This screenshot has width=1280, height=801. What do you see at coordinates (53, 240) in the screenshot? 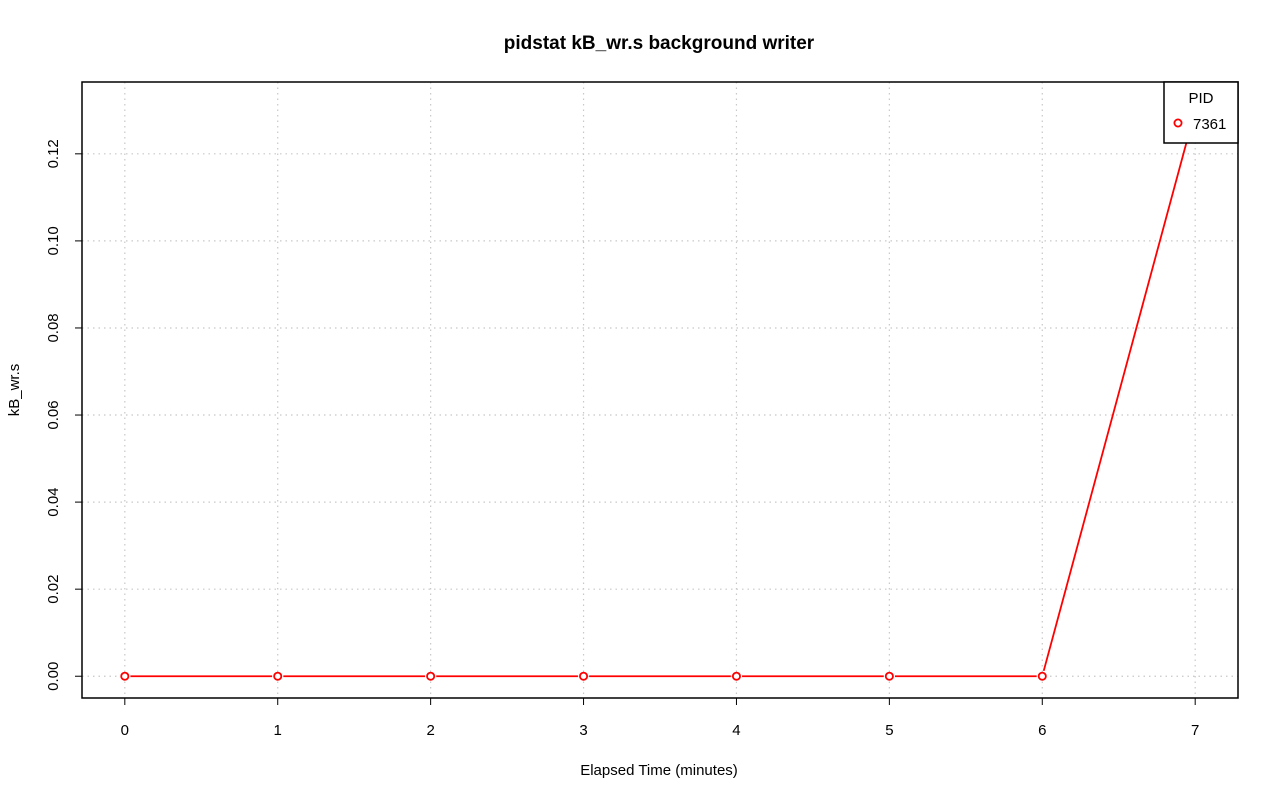
I see `y-tick-label: 0.10` at bounding box center [53, 240].